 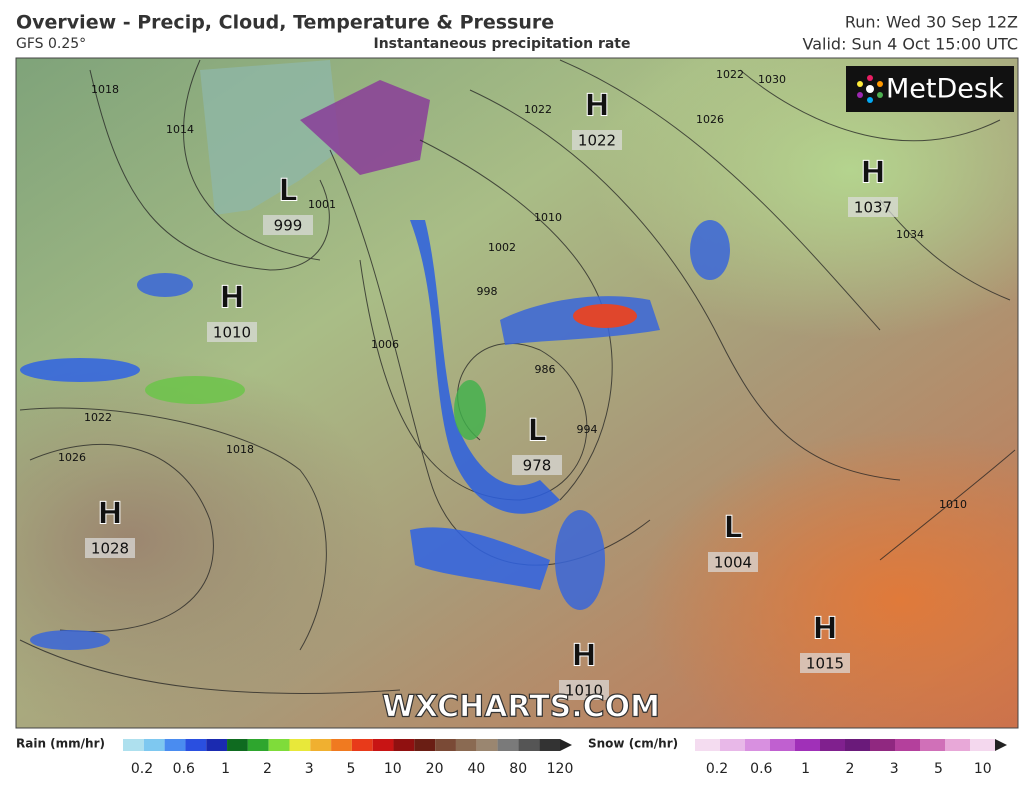 I want to click on snow-legend-tick: 2, so click(x=849, y=769).